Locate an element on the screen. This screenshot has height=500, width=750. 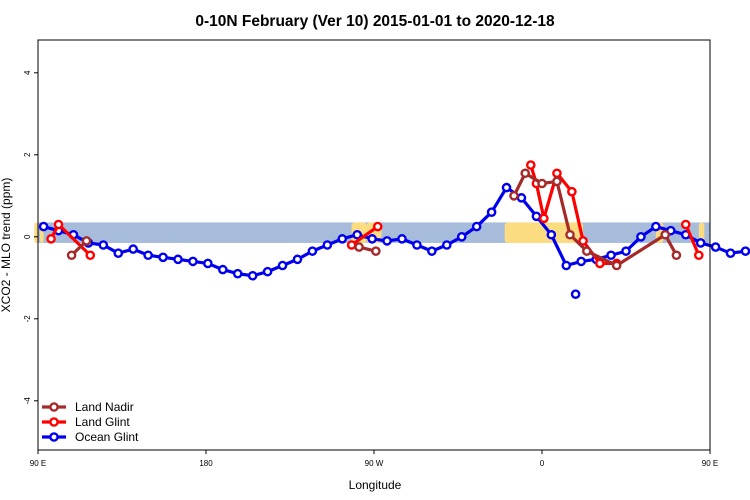
legend-entry: Land Nadir is located at coordinates (88, 407).